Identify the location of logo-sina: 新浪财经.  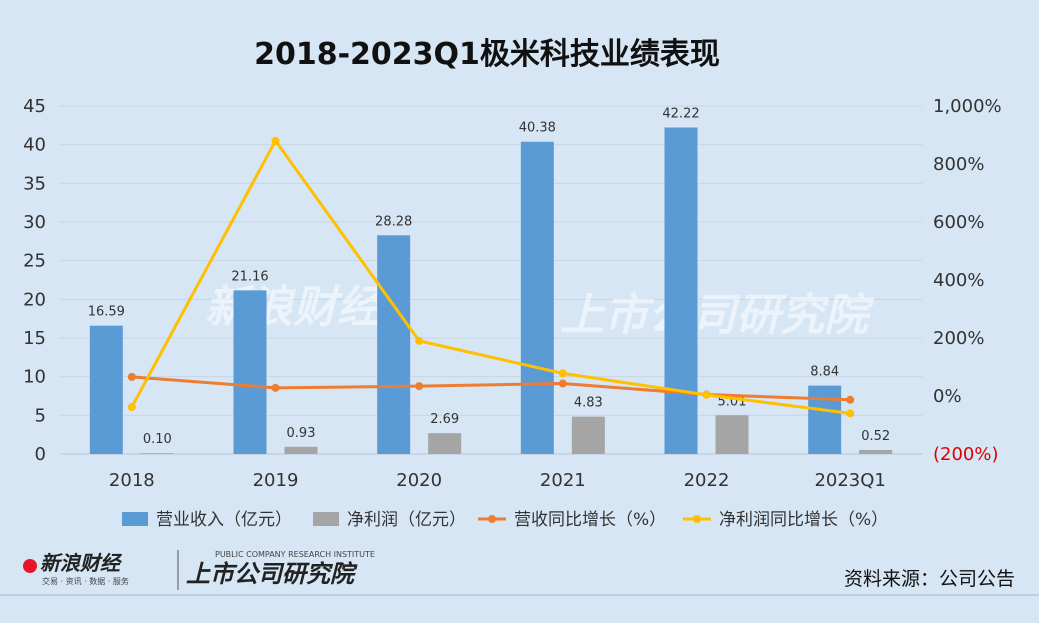
(81, 563).